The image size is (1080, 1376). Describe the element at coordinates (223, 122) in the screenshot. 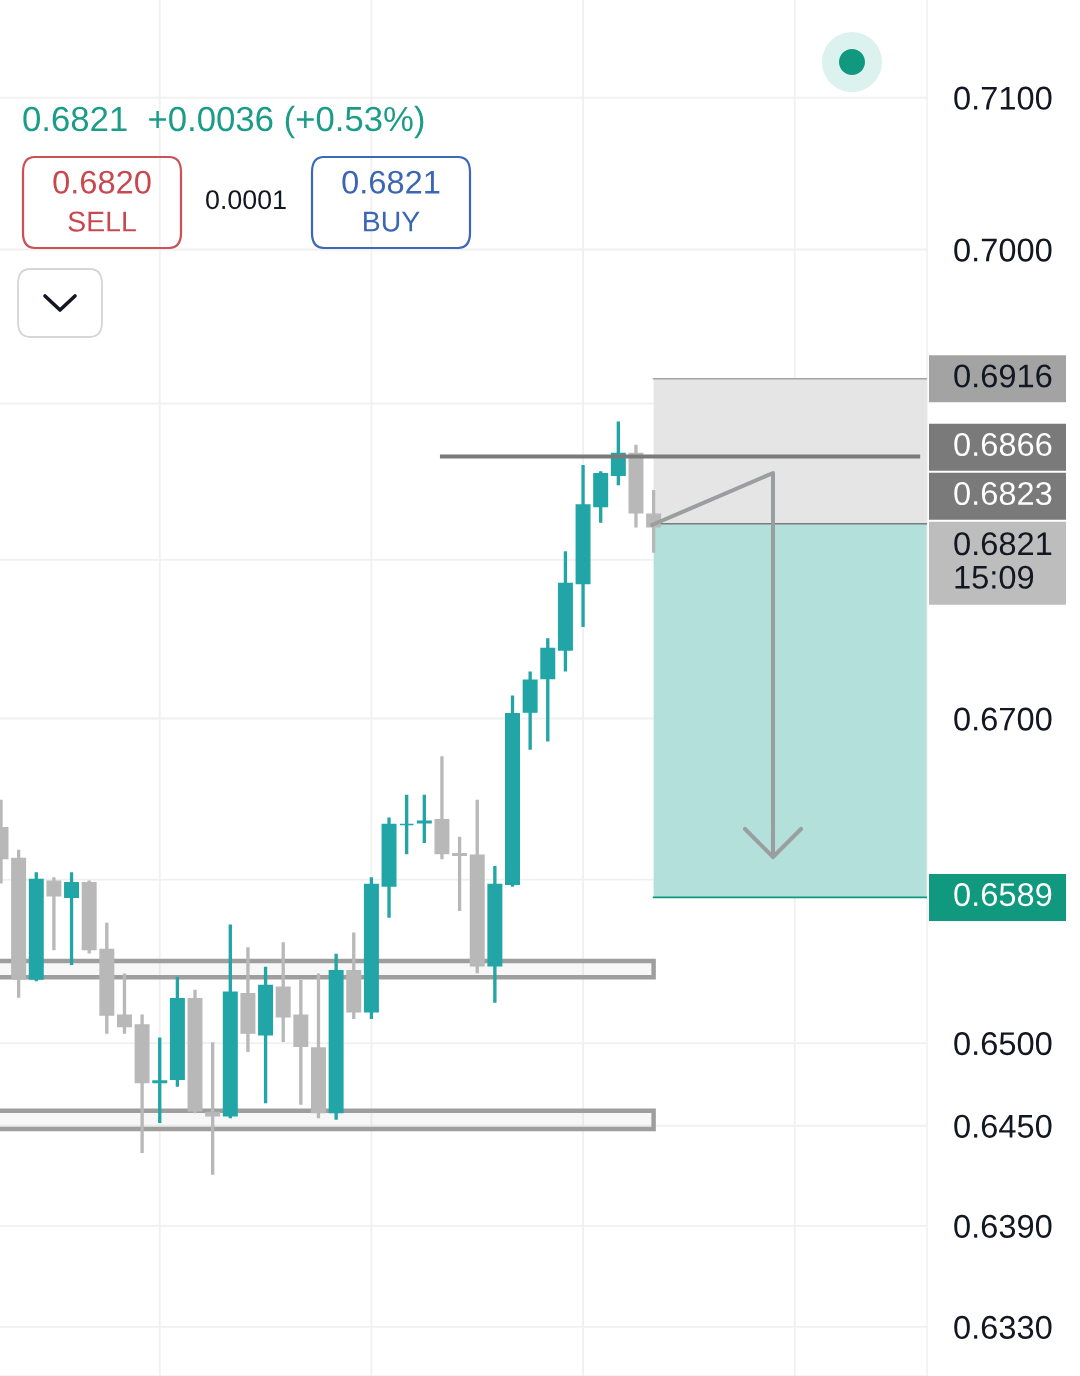

I see `text: 0.6821 +0.0036 (+0.53%)` at that location.